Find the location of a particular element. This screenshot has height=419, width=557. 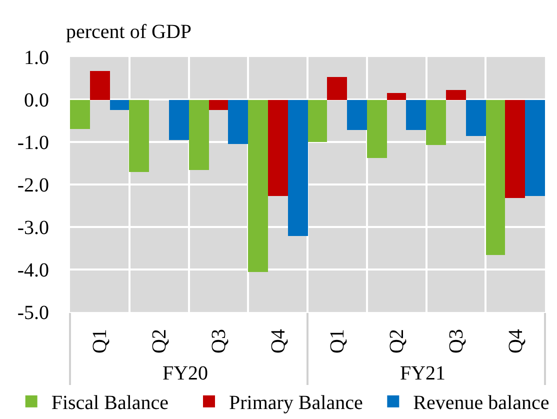

y-tick-label: 1.0 is located at coordinates (36, 58).